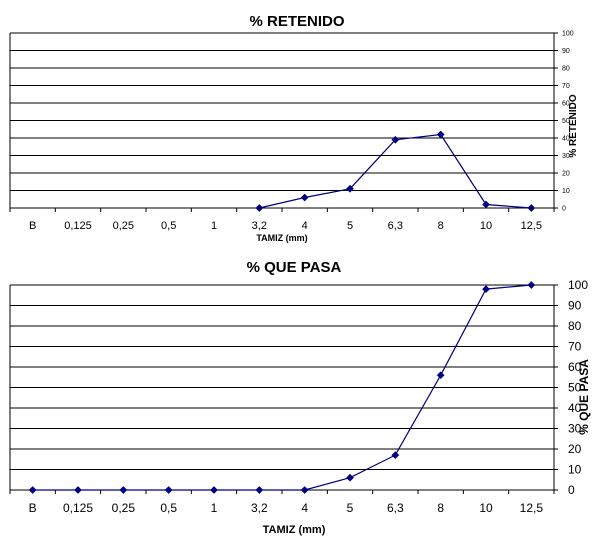  Describe the element at coordinates (584, 397) in the screenshot. I see `y-axis-label: % QUE PASA` at that location.